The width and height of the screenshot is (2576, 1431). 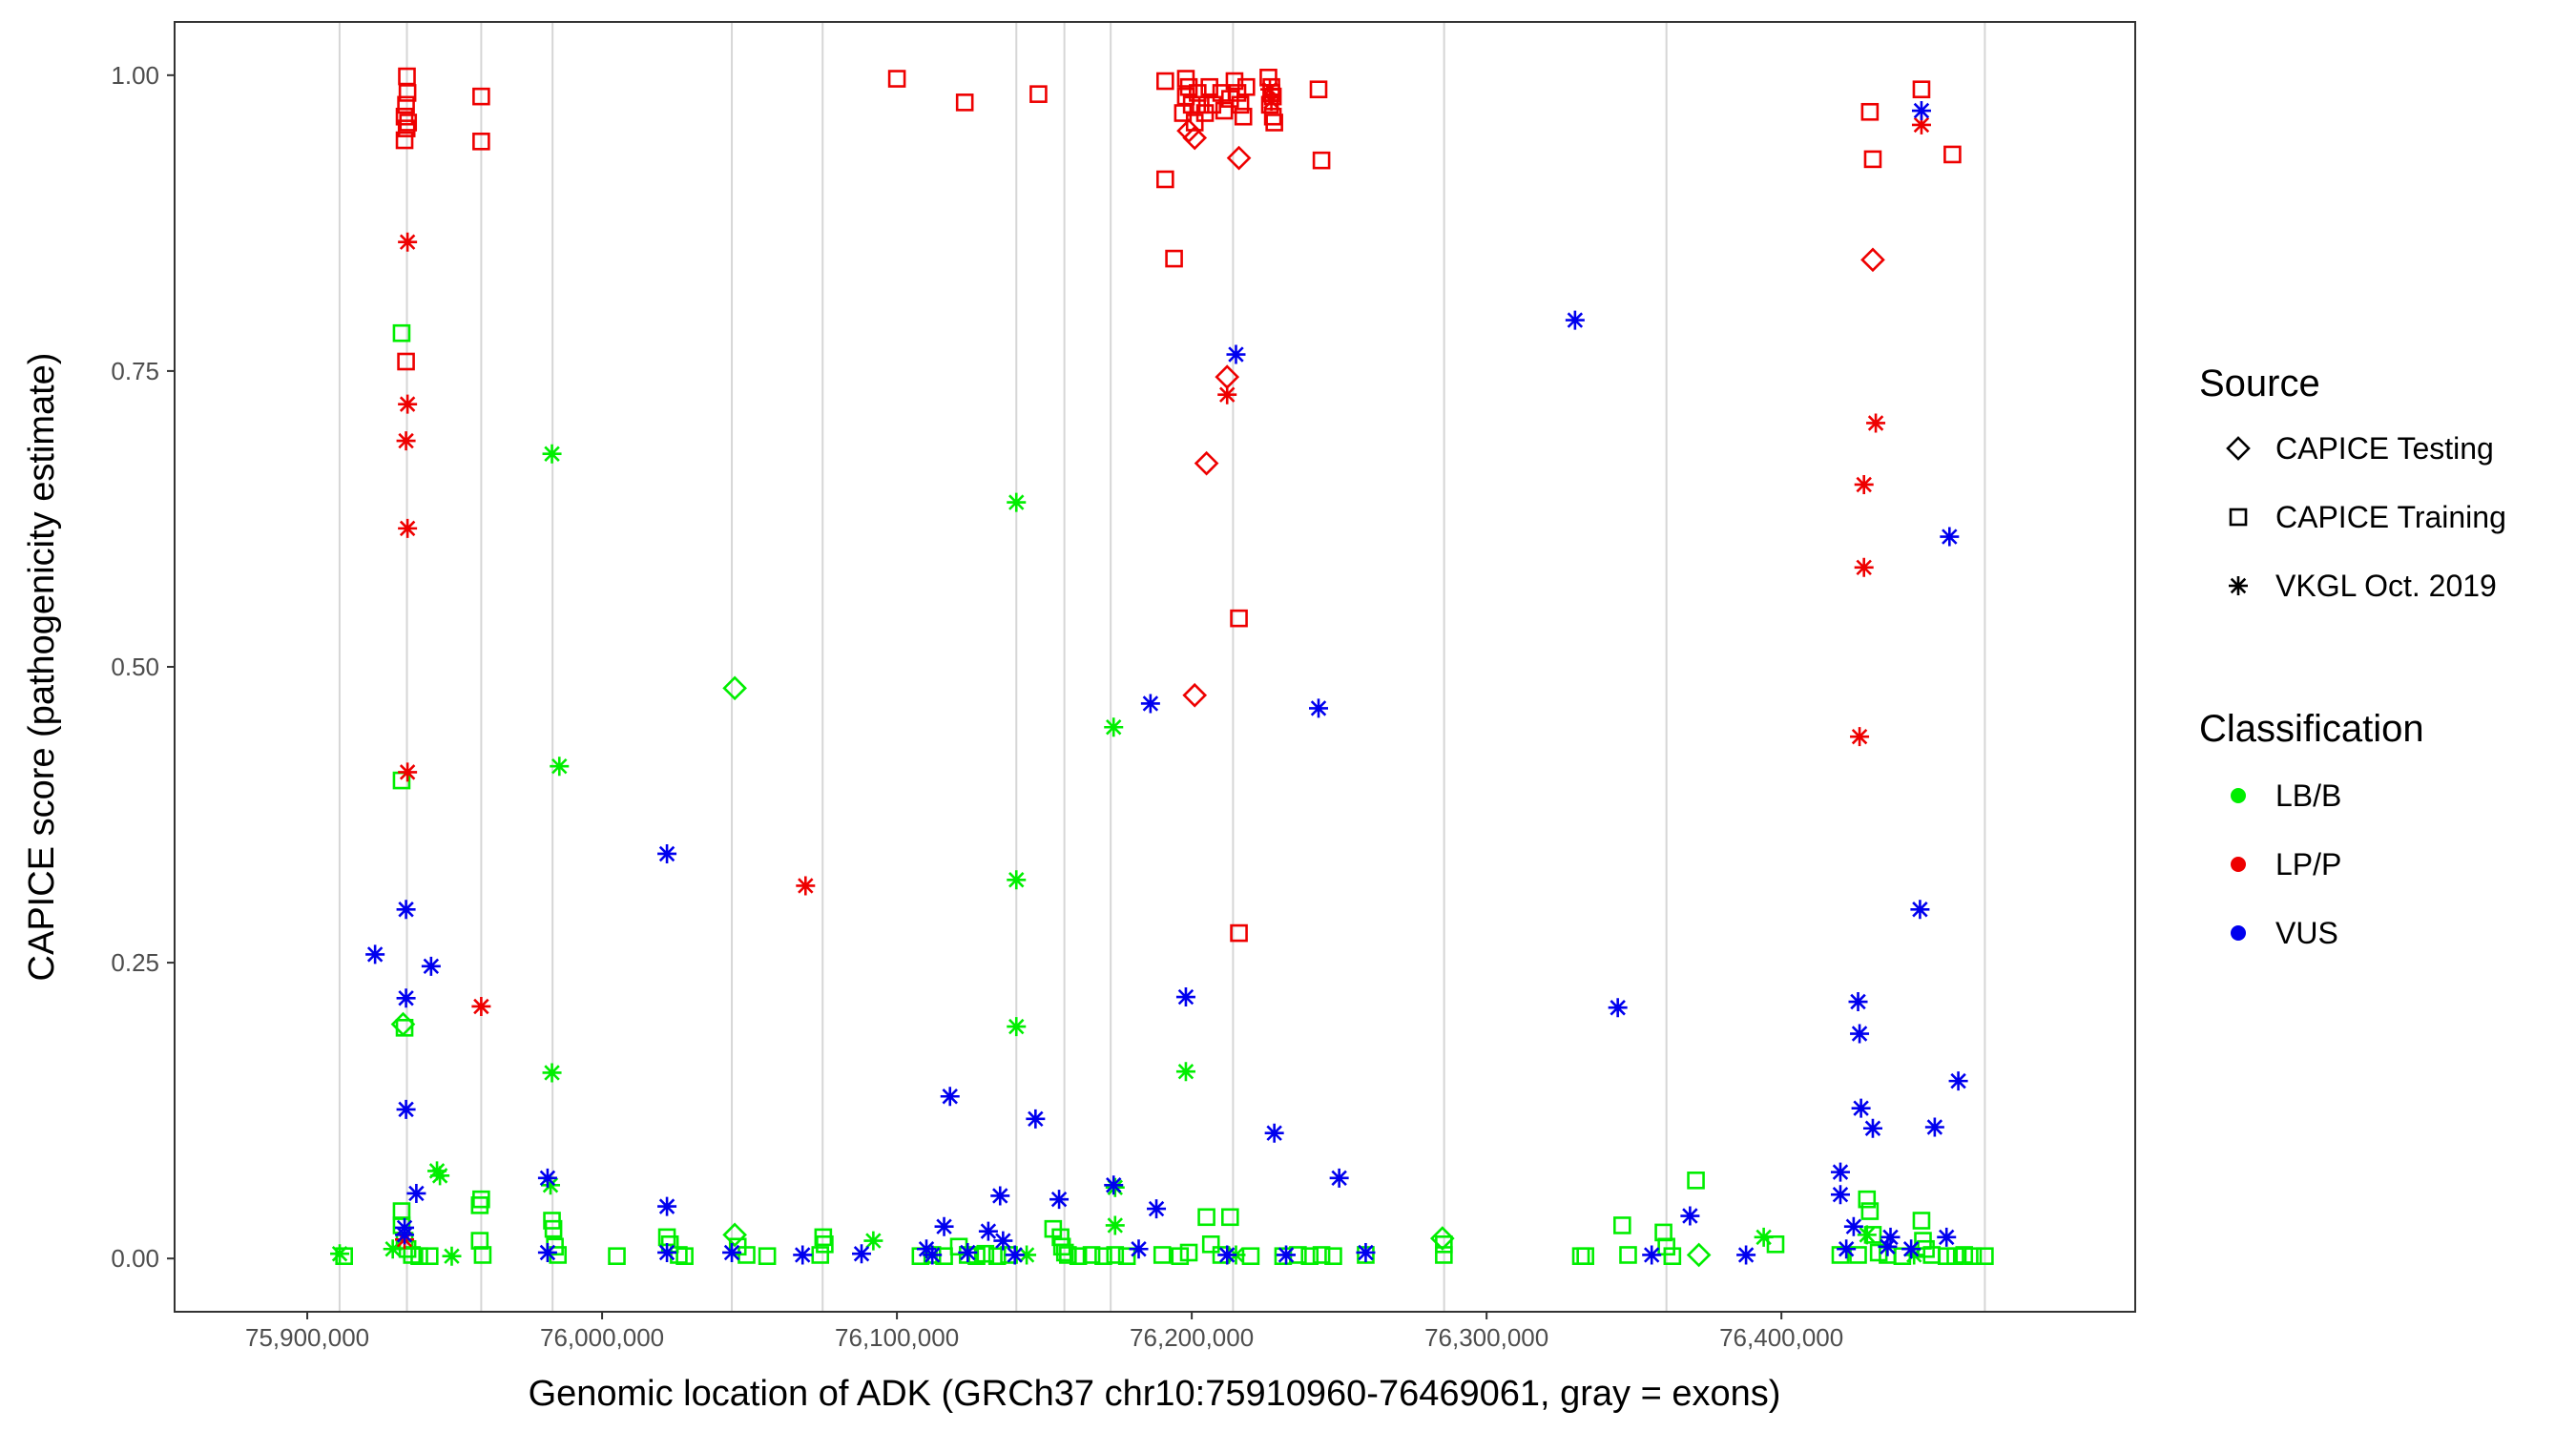 I want to click on legend-class-label: LP/P, so click(x=2308, y=864).